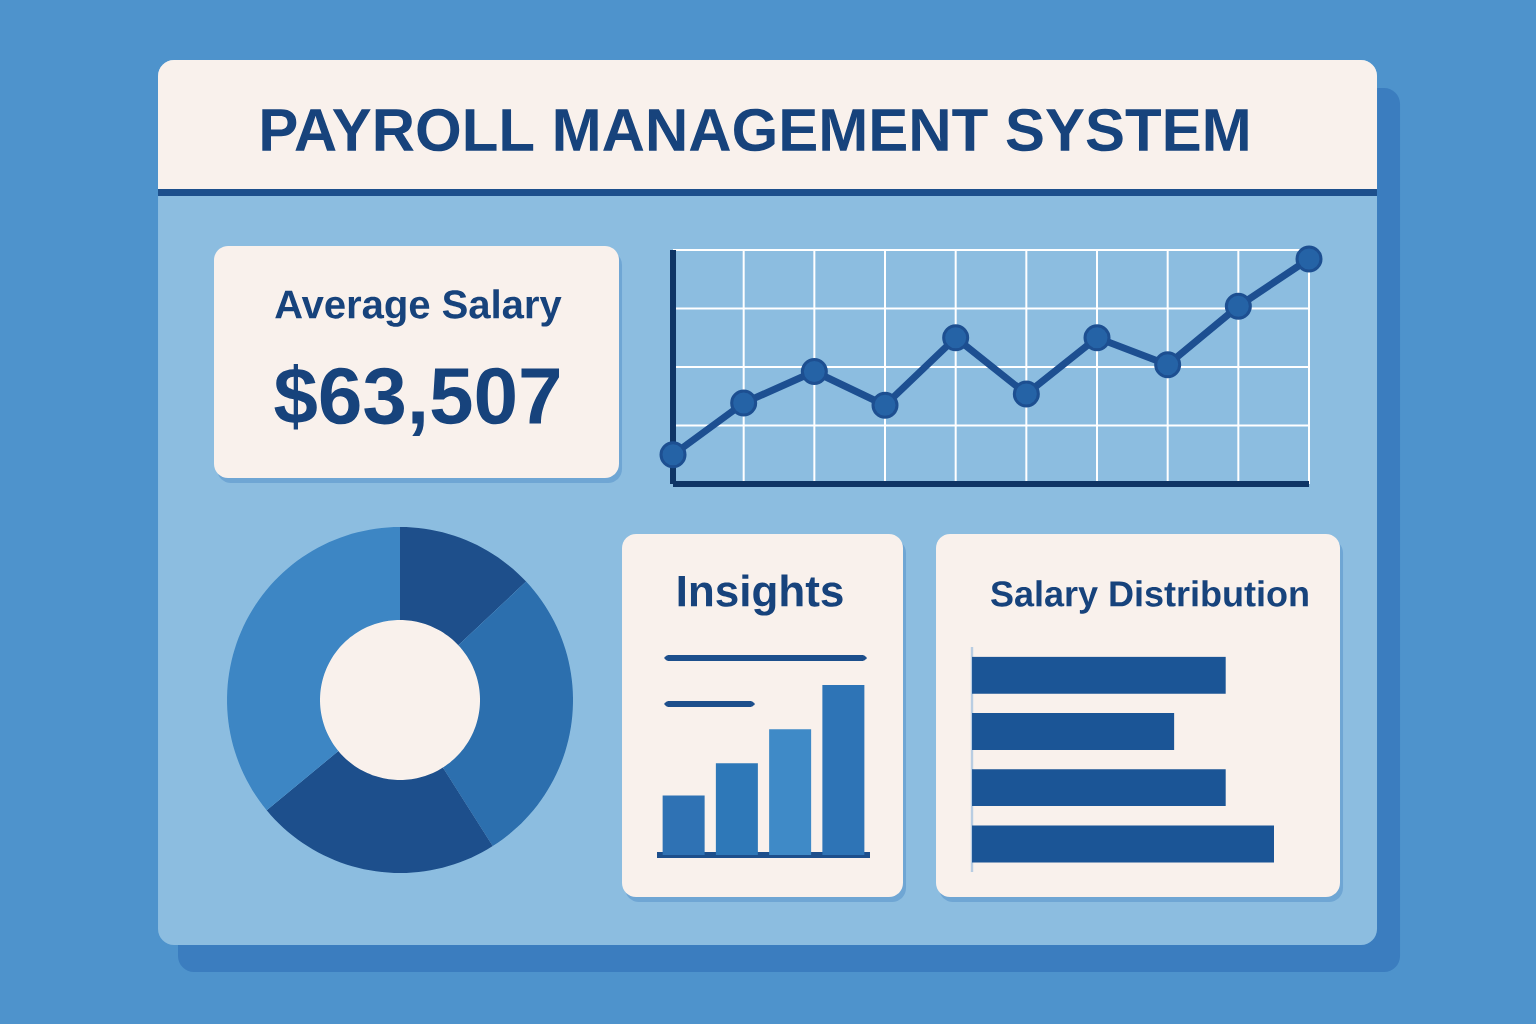 This screenshot has width=1536, height=1024. What do you see at coordinates (417, 400) in the screenshot?
I see `text: $63,507` at bounding box center [417, 400].